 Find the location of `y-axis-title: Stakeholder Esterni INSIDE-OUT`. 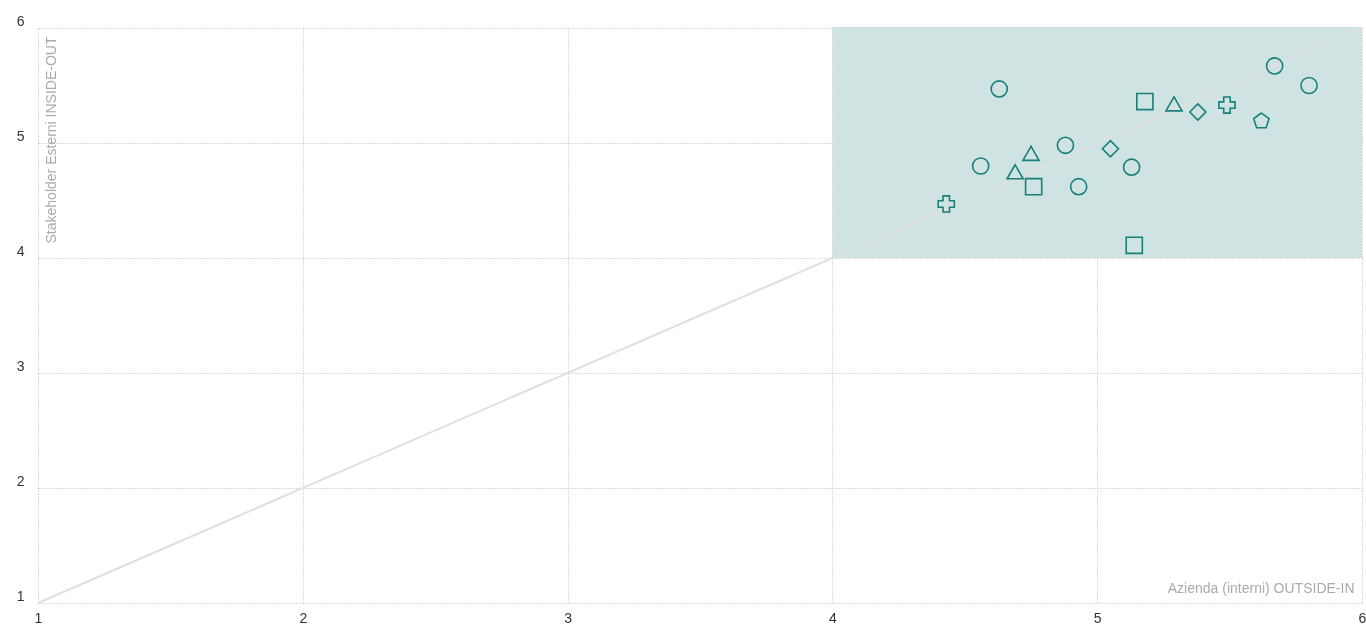

y-axis-title: Stakeholder Esterni INSIDE-OUT is located at coordinates (50, 140).